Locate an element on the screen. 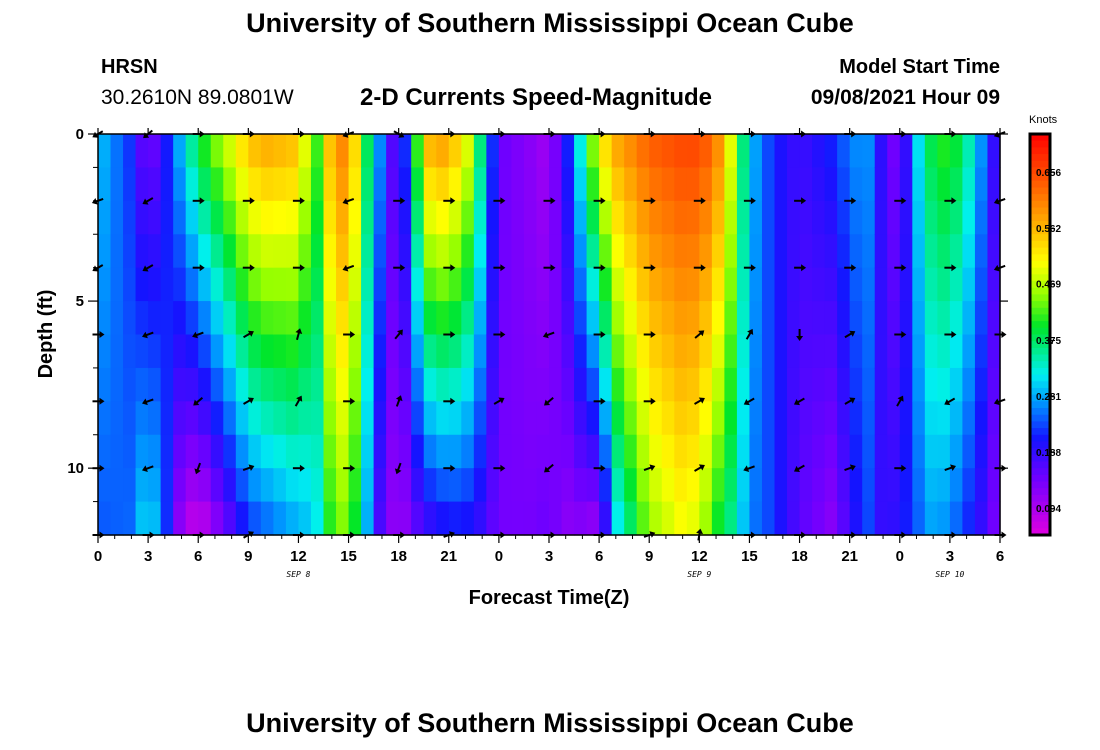  station-coordinates: 30.2610N 89.0801W is located at coordinates (197, 97).